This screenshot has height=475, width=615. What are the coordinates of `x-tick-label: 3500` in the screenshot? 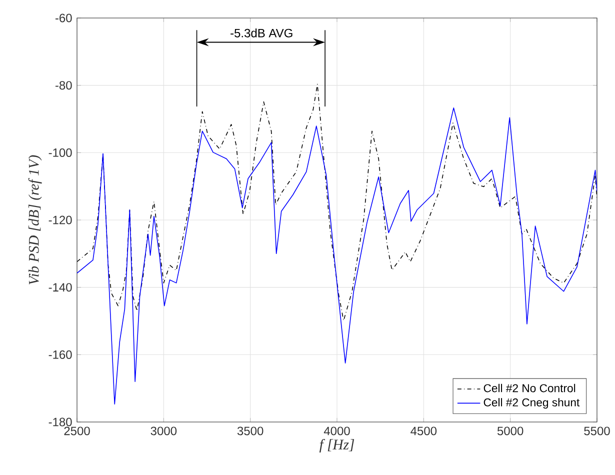 It's located at (250, 431).